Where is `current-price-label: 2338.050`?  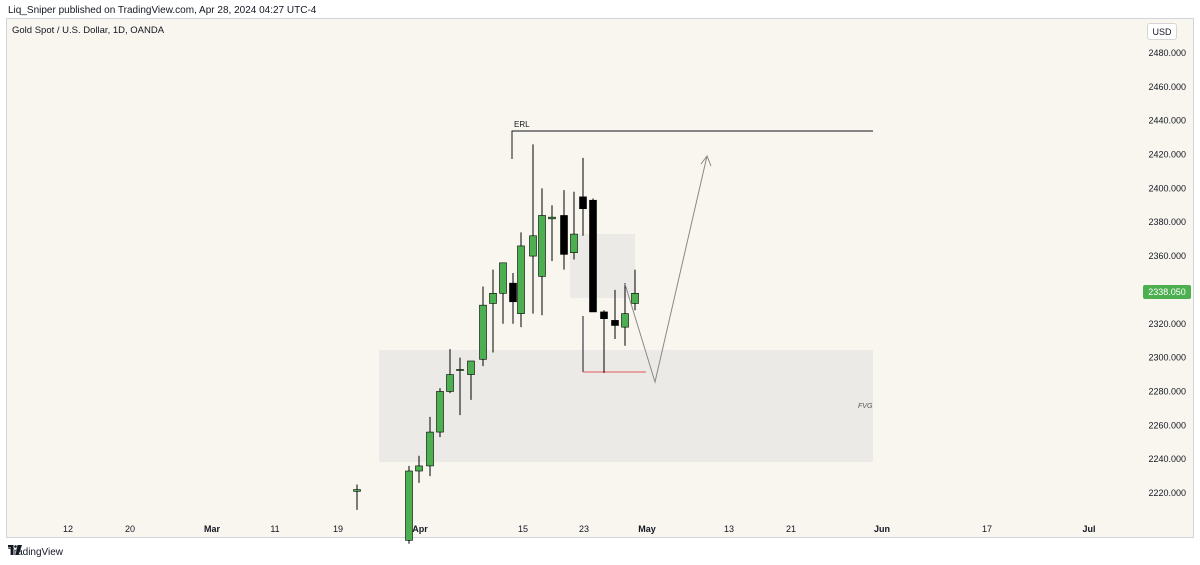
current-price-label: 2338.050 is located at coordinates (1167, 292).